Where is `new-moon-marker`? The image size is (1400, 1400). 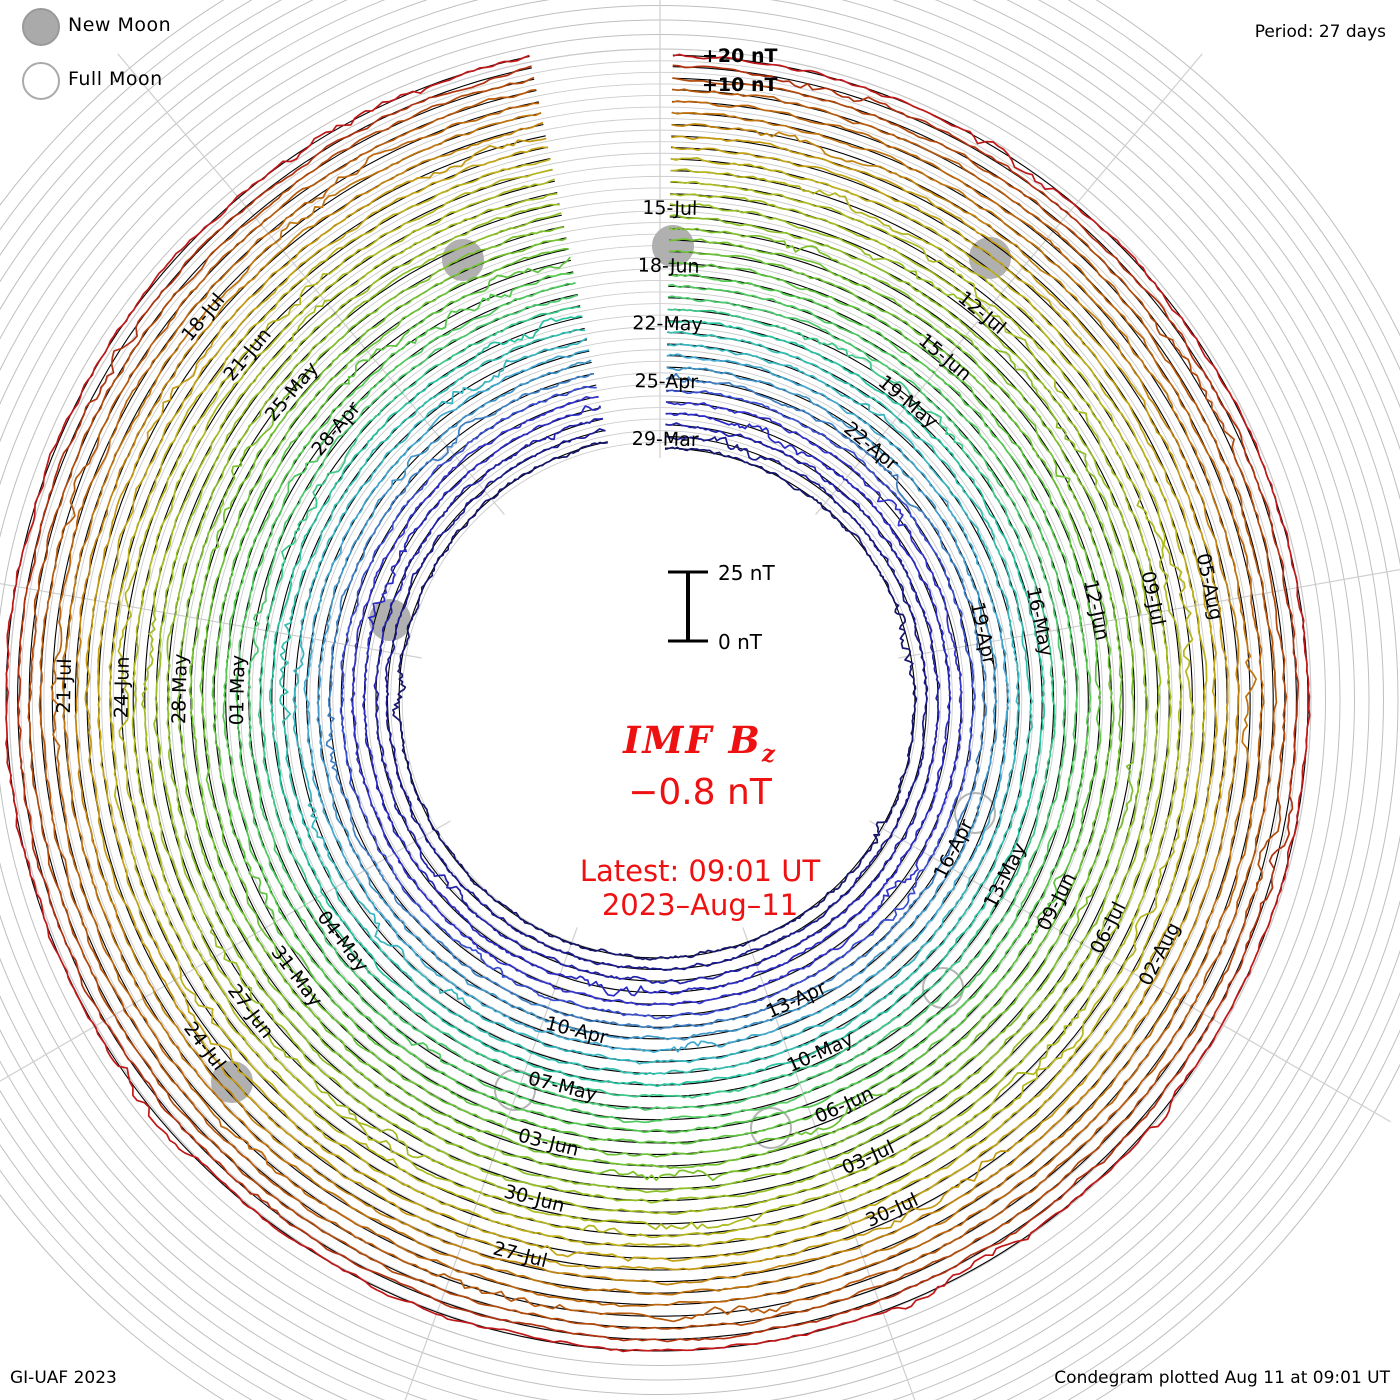
new-moon-marker is located at coordinates (673, 246).